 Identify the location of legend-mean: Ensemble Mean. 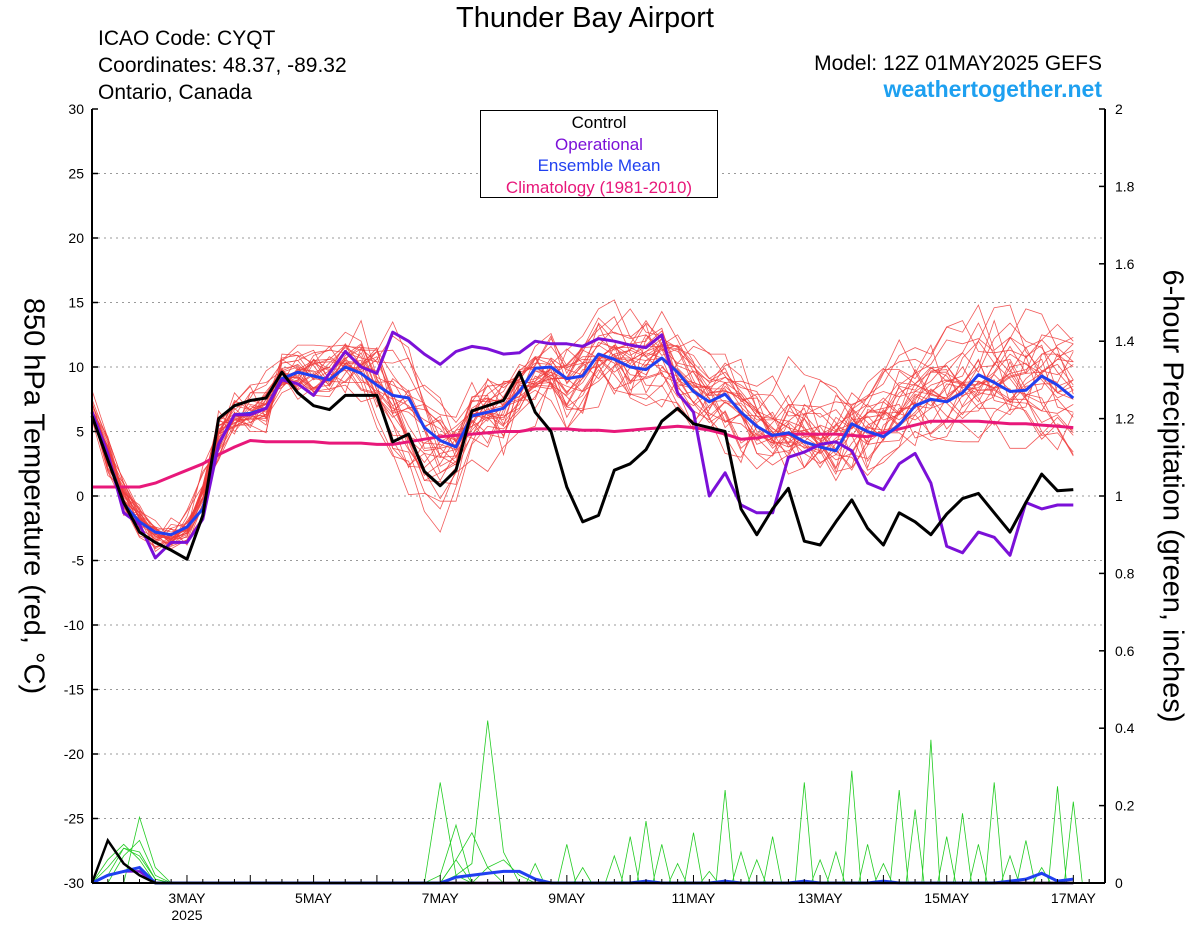
(599, 165).